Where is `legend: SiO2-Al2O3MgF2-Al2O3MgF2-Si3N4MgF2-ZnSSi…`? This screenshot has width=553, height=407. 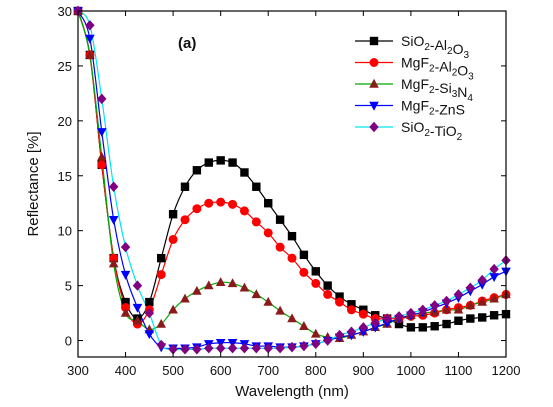 legend: SiO2-Al2O3MgF2-Al2O3MgF2-Si3N4MgF2-ZnSSi… is located at coordinates (414, 88).